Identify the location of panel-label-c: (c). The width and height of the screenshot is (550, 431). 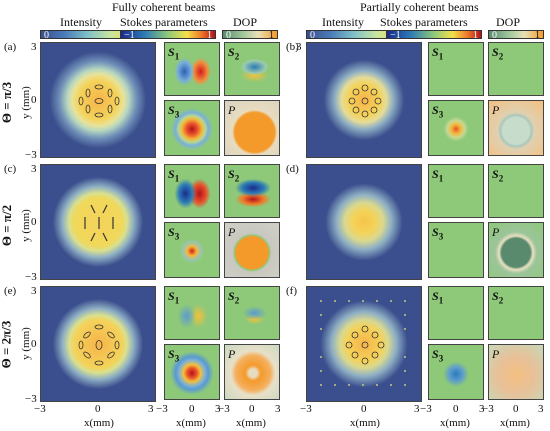
(10, 169).